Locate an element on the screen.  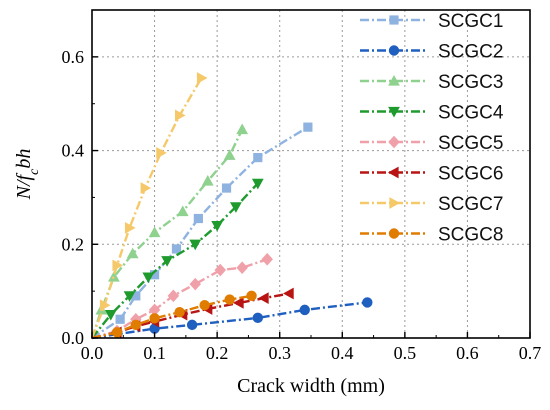
y-axis-title: N/fcbh is located at coordinates (27, 175).